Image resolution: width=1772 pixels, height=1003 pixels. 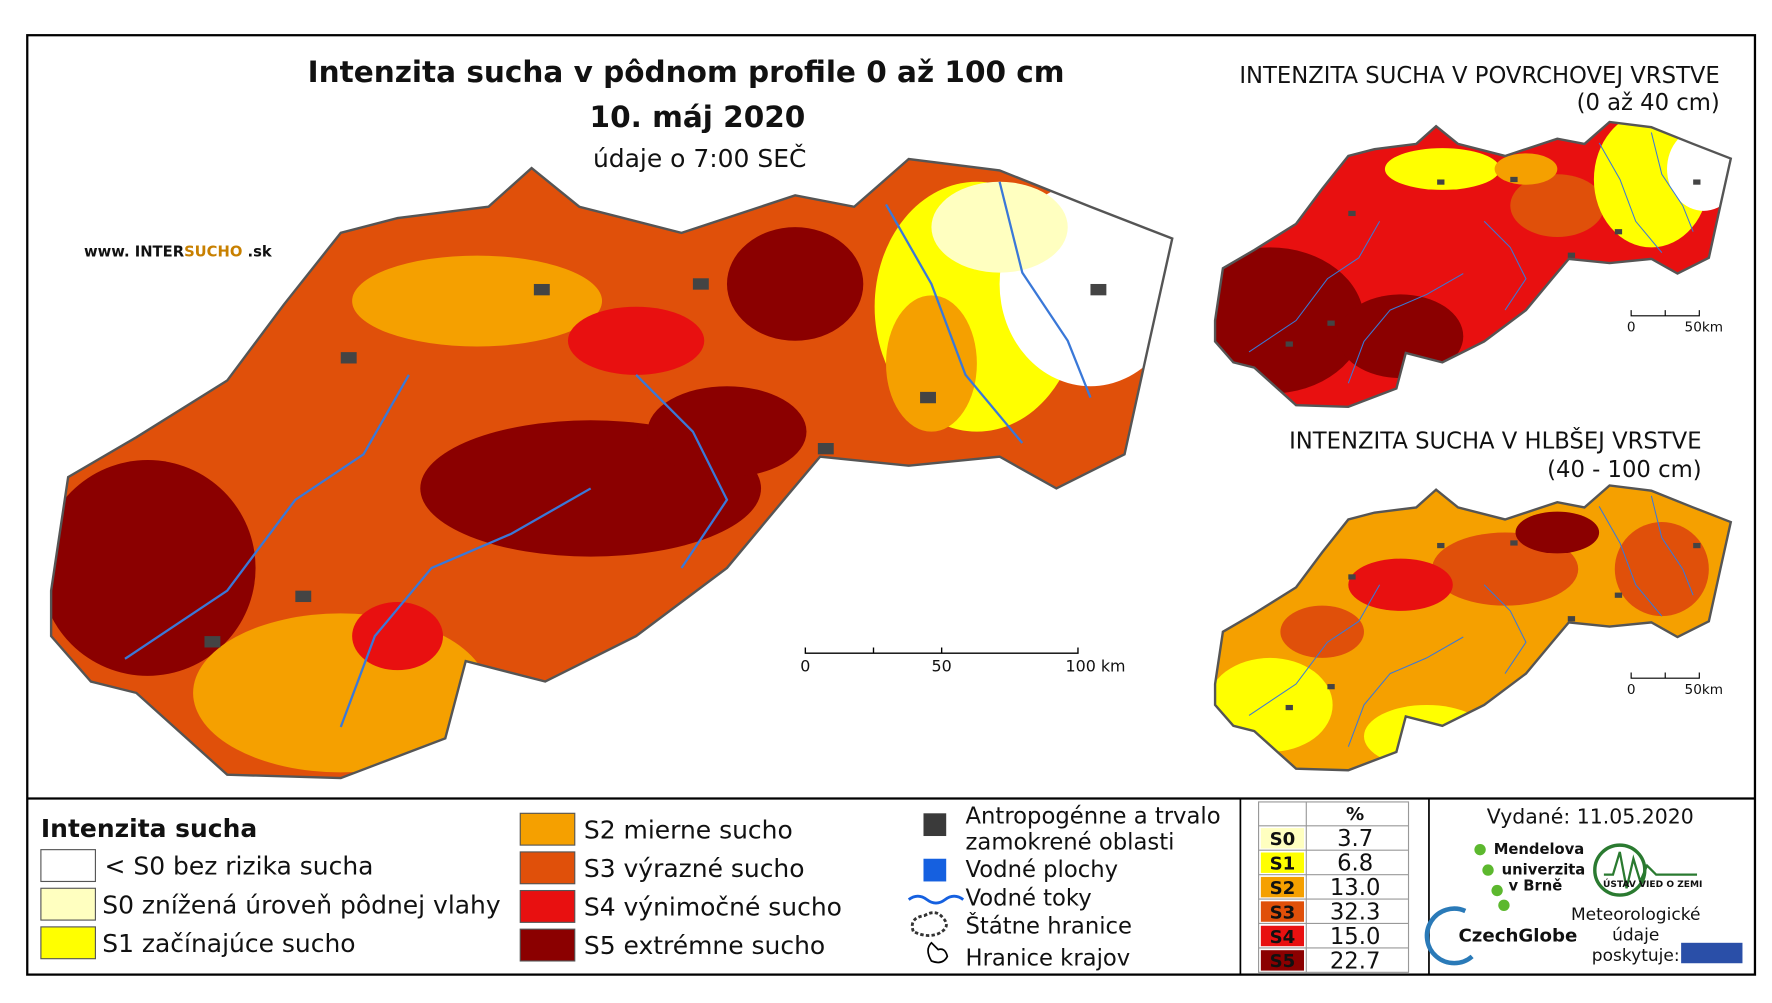 What do you see at coordinates (1636, 956) in the screenshot?
I see `text: poskytuje:` at bounding box center [1636, 956].